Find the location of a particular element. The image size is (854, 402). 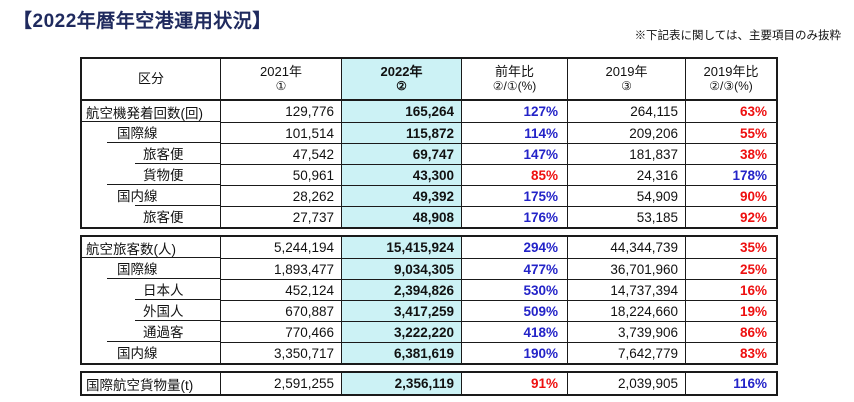

table-row: 日本人 452,124 2,394,826 530% 14,737,394 16% is located at coordinates (429, 289).